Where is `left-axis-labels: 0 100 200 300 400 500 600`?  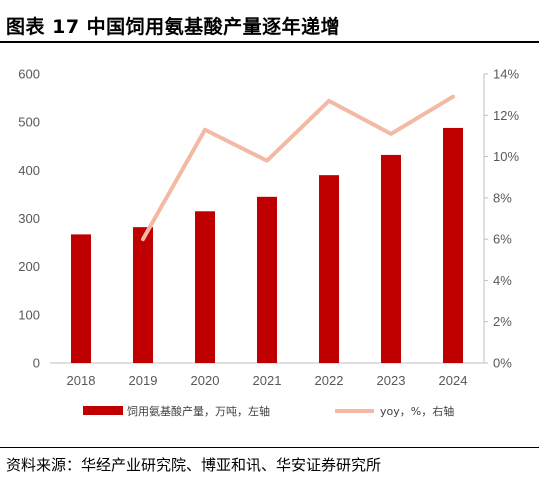 left-axis-labels: 0 100 200 300 400 500 600 is located at coordinates (29, 219).